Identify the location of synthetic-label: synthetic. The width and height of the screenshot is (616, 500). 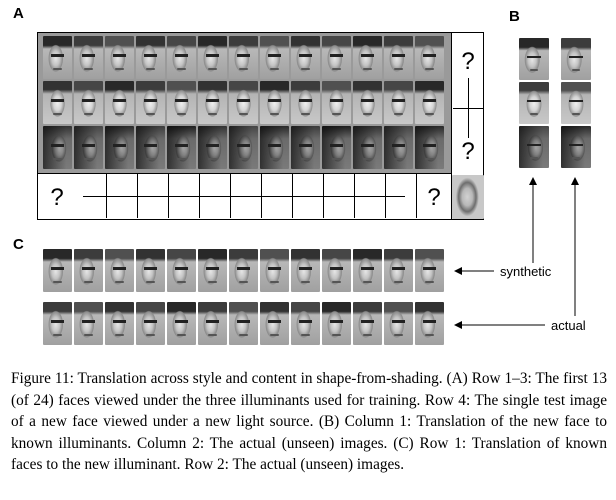
(526, 271).